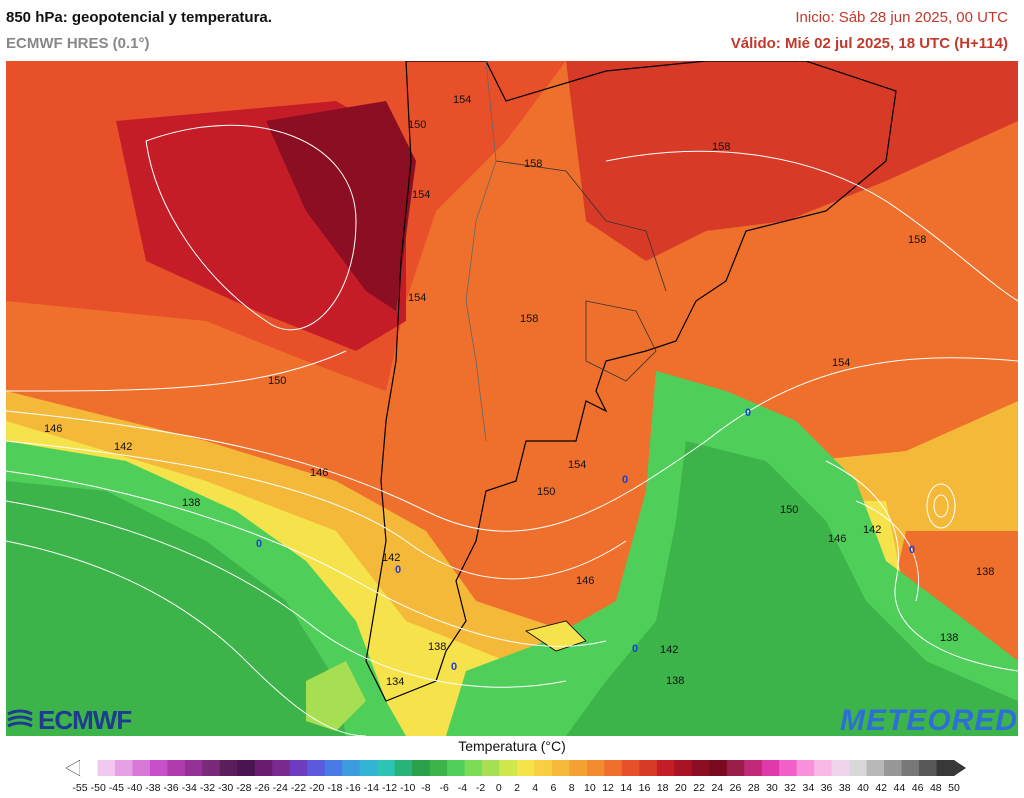 The height and width of the screenshot is (798, 1024). What do you see at coordinates (189, 788) in the screenshot?
I see `legend-tick-label: -34` at bounding box center [189, 788].